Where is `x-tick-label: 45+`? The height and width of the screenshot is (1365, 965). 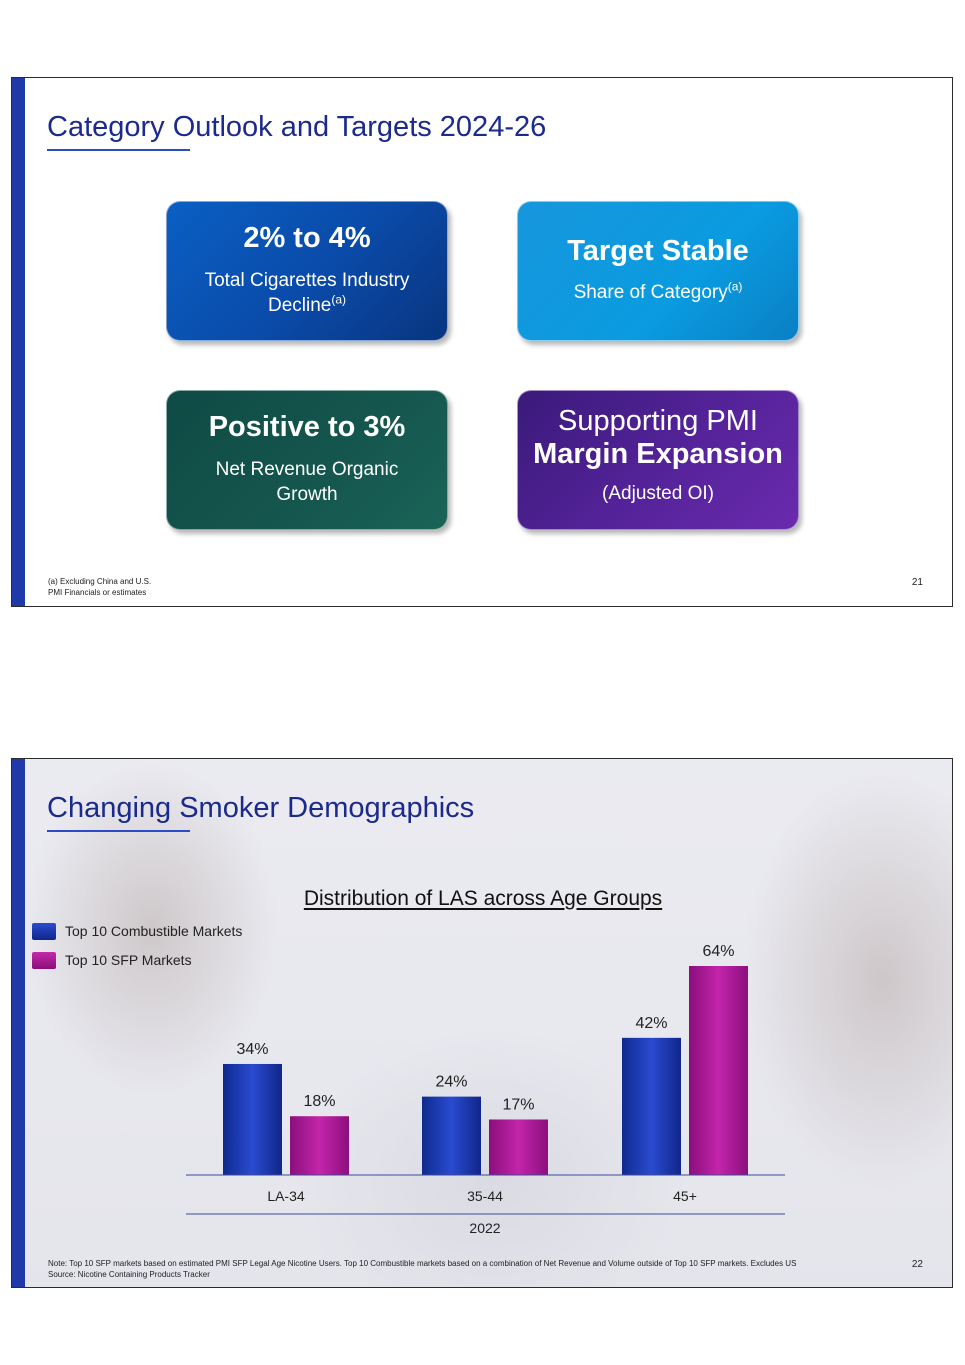
x-tick-label: 45+ is located at coordinates (685, 1196).